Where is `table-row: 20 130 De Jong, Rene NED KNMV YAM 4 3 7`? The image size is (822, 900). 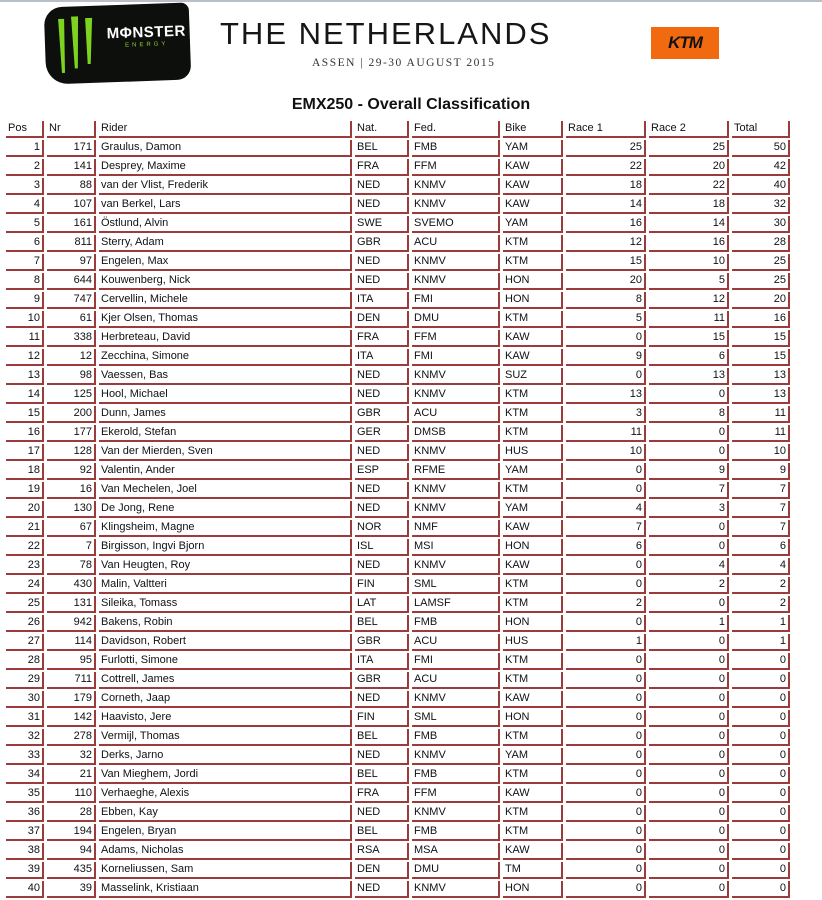 table-row: 20 130 De Jong, Rene NED KNMV YAM 4 3 7 is located at coordinates (398, 509).